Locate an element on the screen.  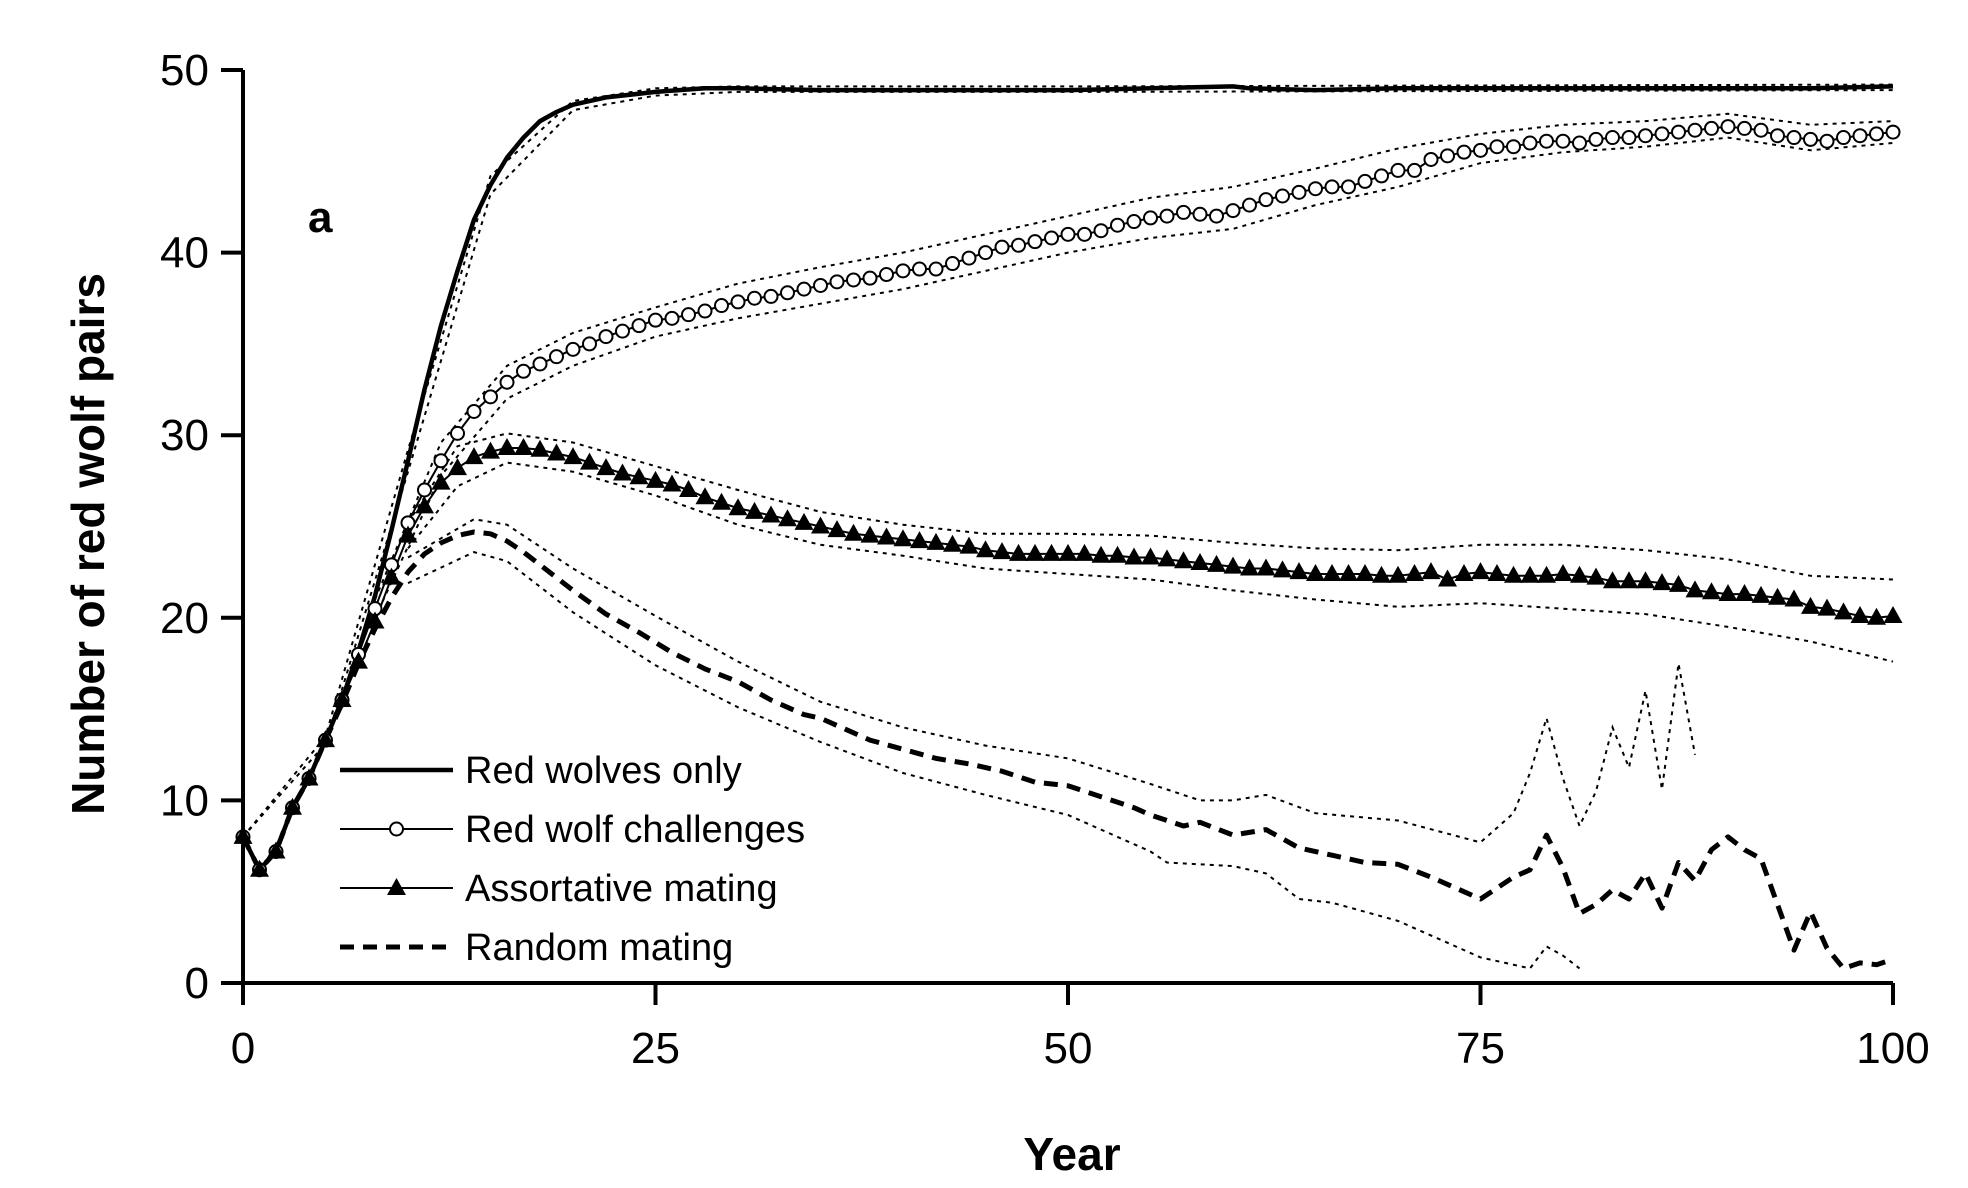
panel-label: a is located at coordinates (320, 217).